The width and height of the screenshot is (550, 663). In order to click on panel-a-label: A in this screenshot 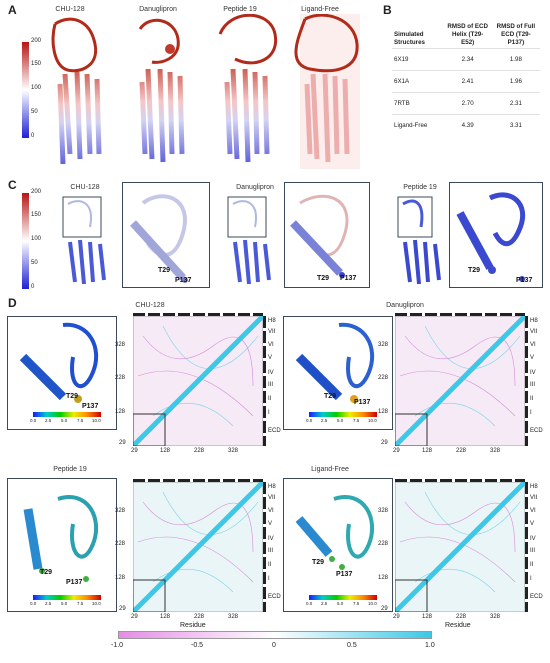, I will do `click(12, 10)`.